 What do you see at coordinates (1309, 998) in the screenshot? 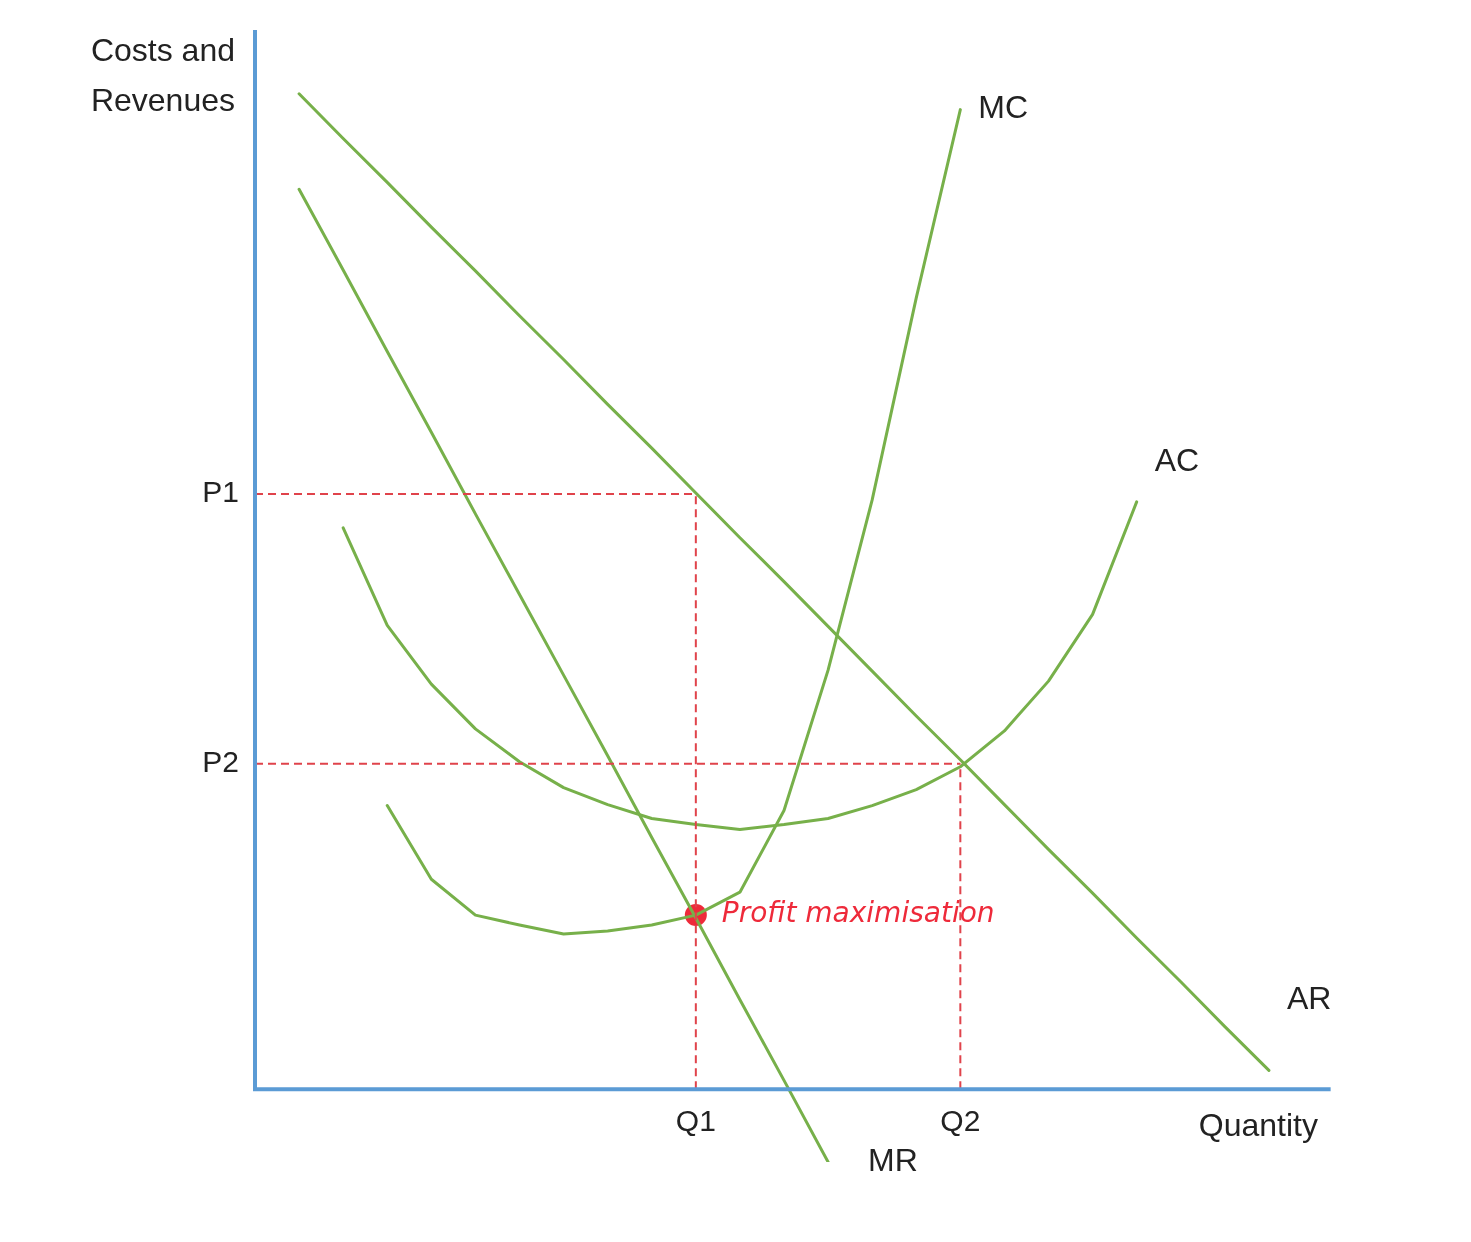
I see `series-label: AR` at bounding box center [1309, 998].